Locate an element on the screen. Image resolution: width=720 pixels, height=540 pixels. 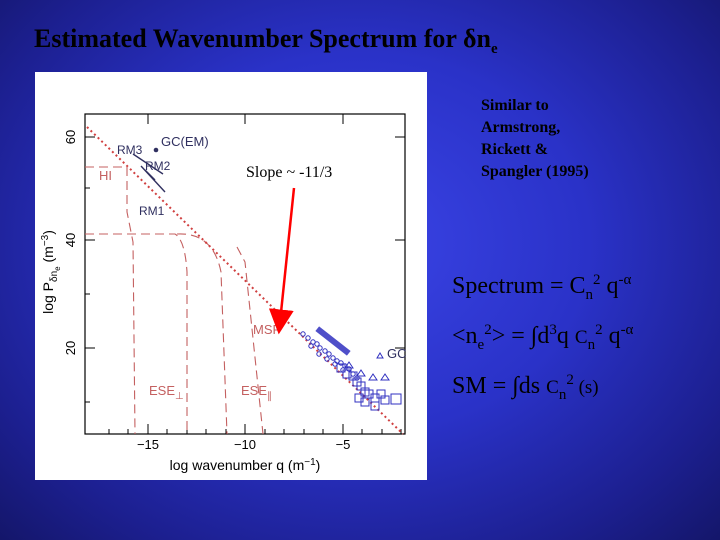
label-ese-perp: ESE⊥ is located at coordinates (166, 392).